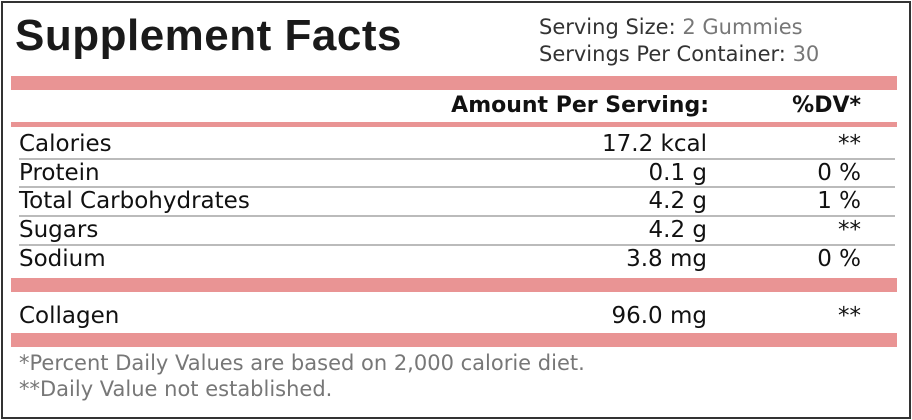 This screenshot has height=420, width=912. Describe the element at coordinates (59, 230) in the screenshot. I see `nutrient-name: Sugars` at that location.